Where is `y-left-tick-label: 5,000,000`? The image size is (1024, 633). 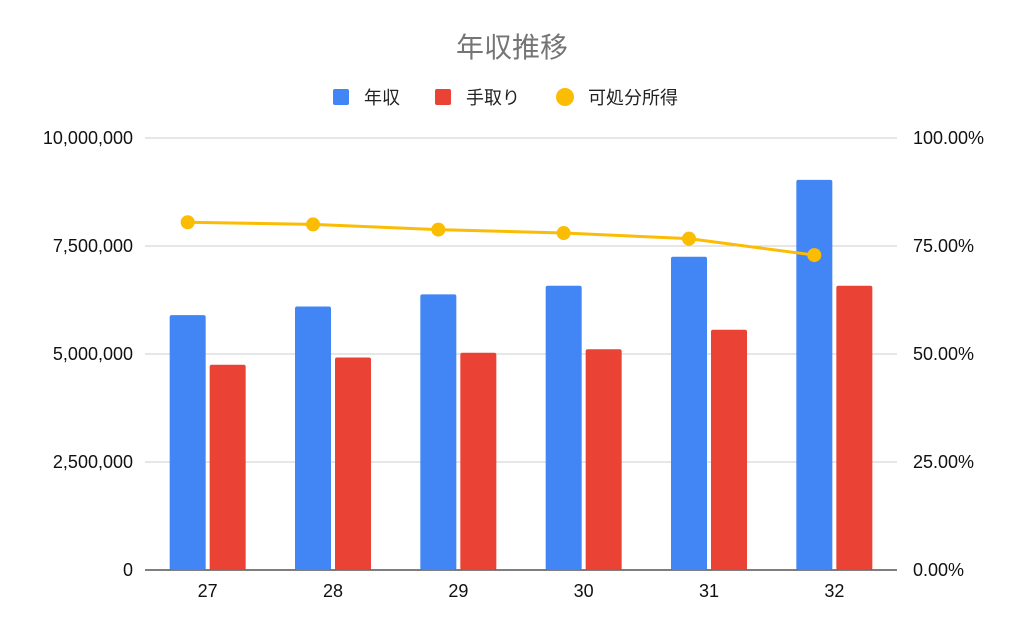 y-left-tick-label: 5,000,000 is located at coordinates (93, 354).